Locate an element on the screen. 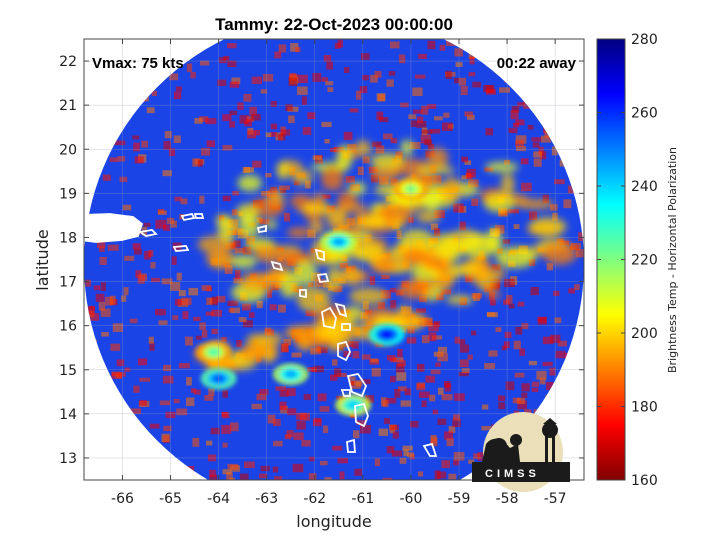  y-tick-label: 20 is located at coordinates (68, 150).